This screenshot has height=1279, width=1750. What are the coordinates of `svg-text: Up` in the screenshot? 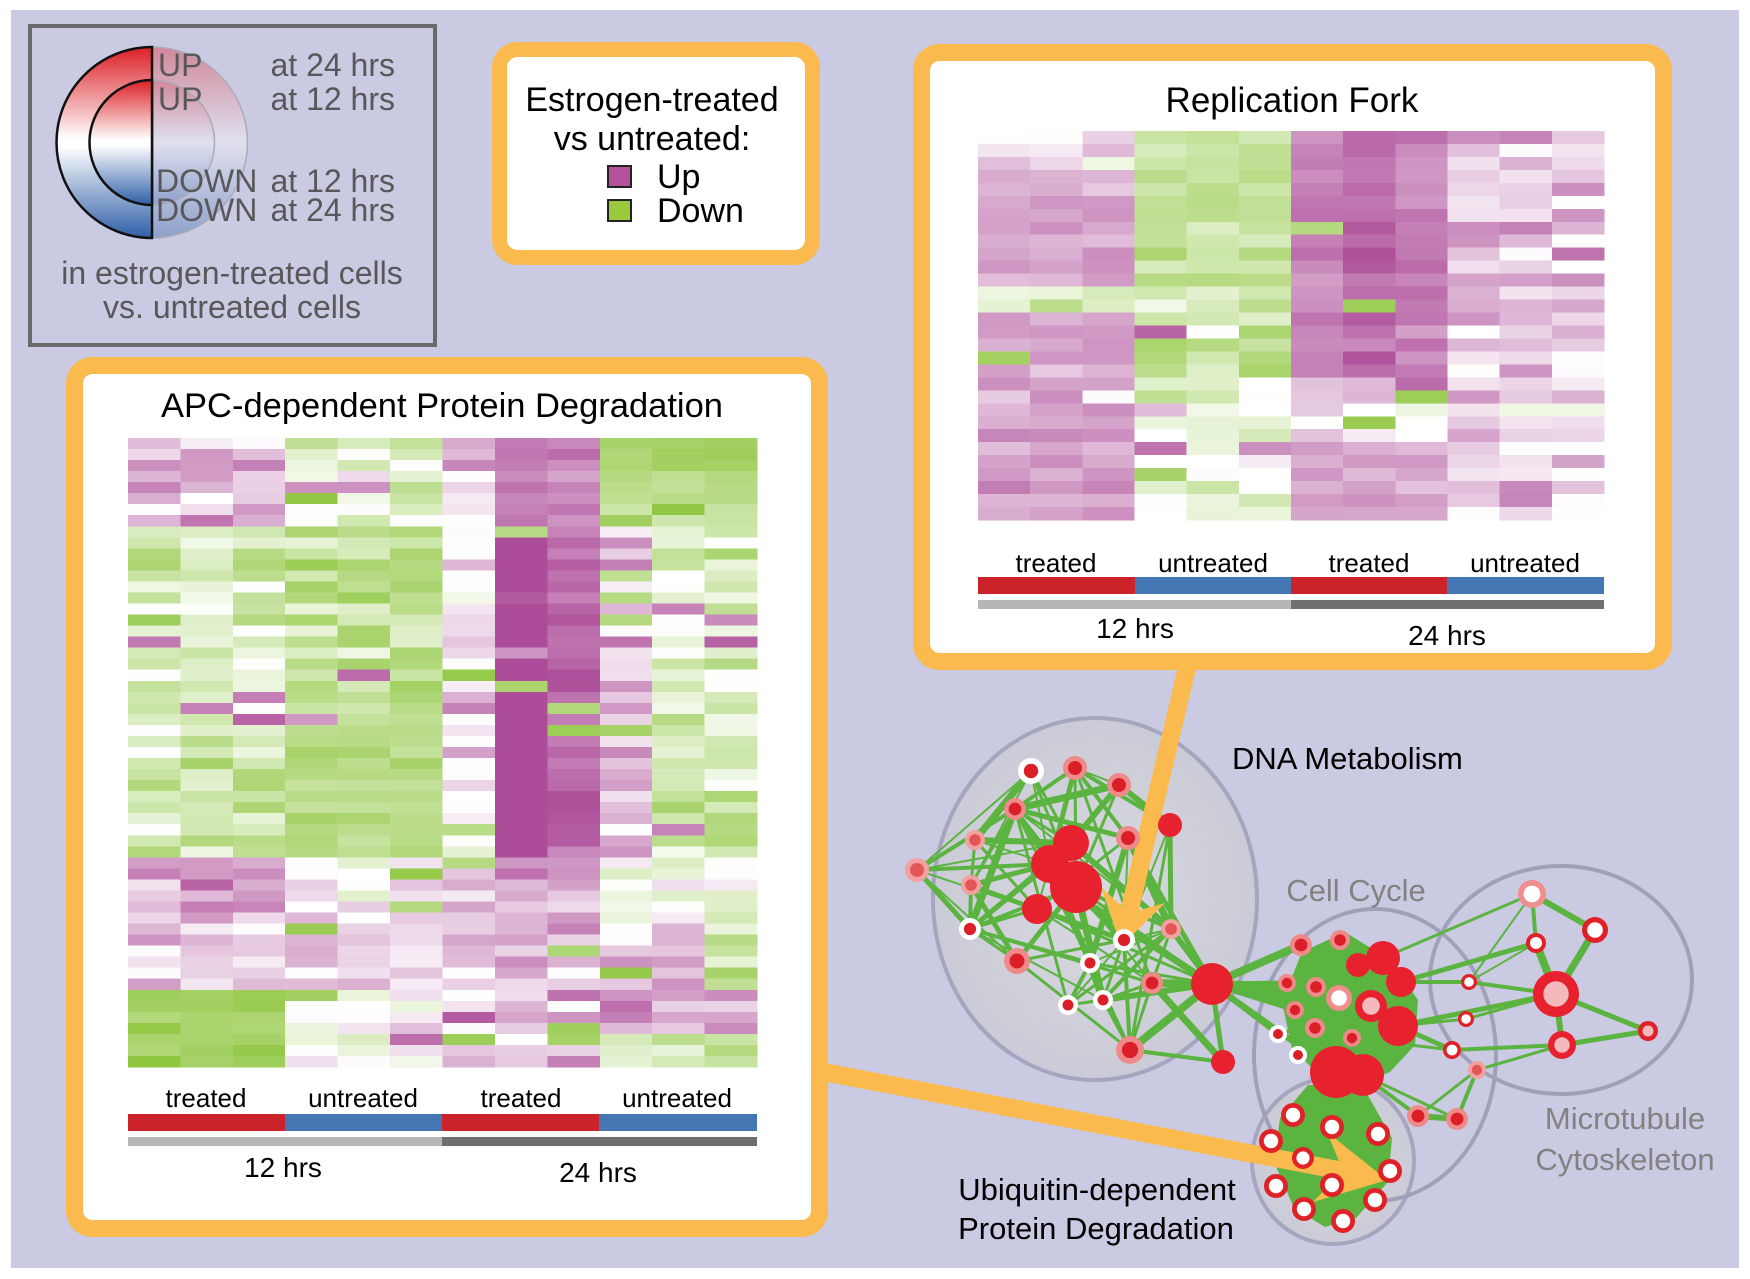 It's located at (678, 177).